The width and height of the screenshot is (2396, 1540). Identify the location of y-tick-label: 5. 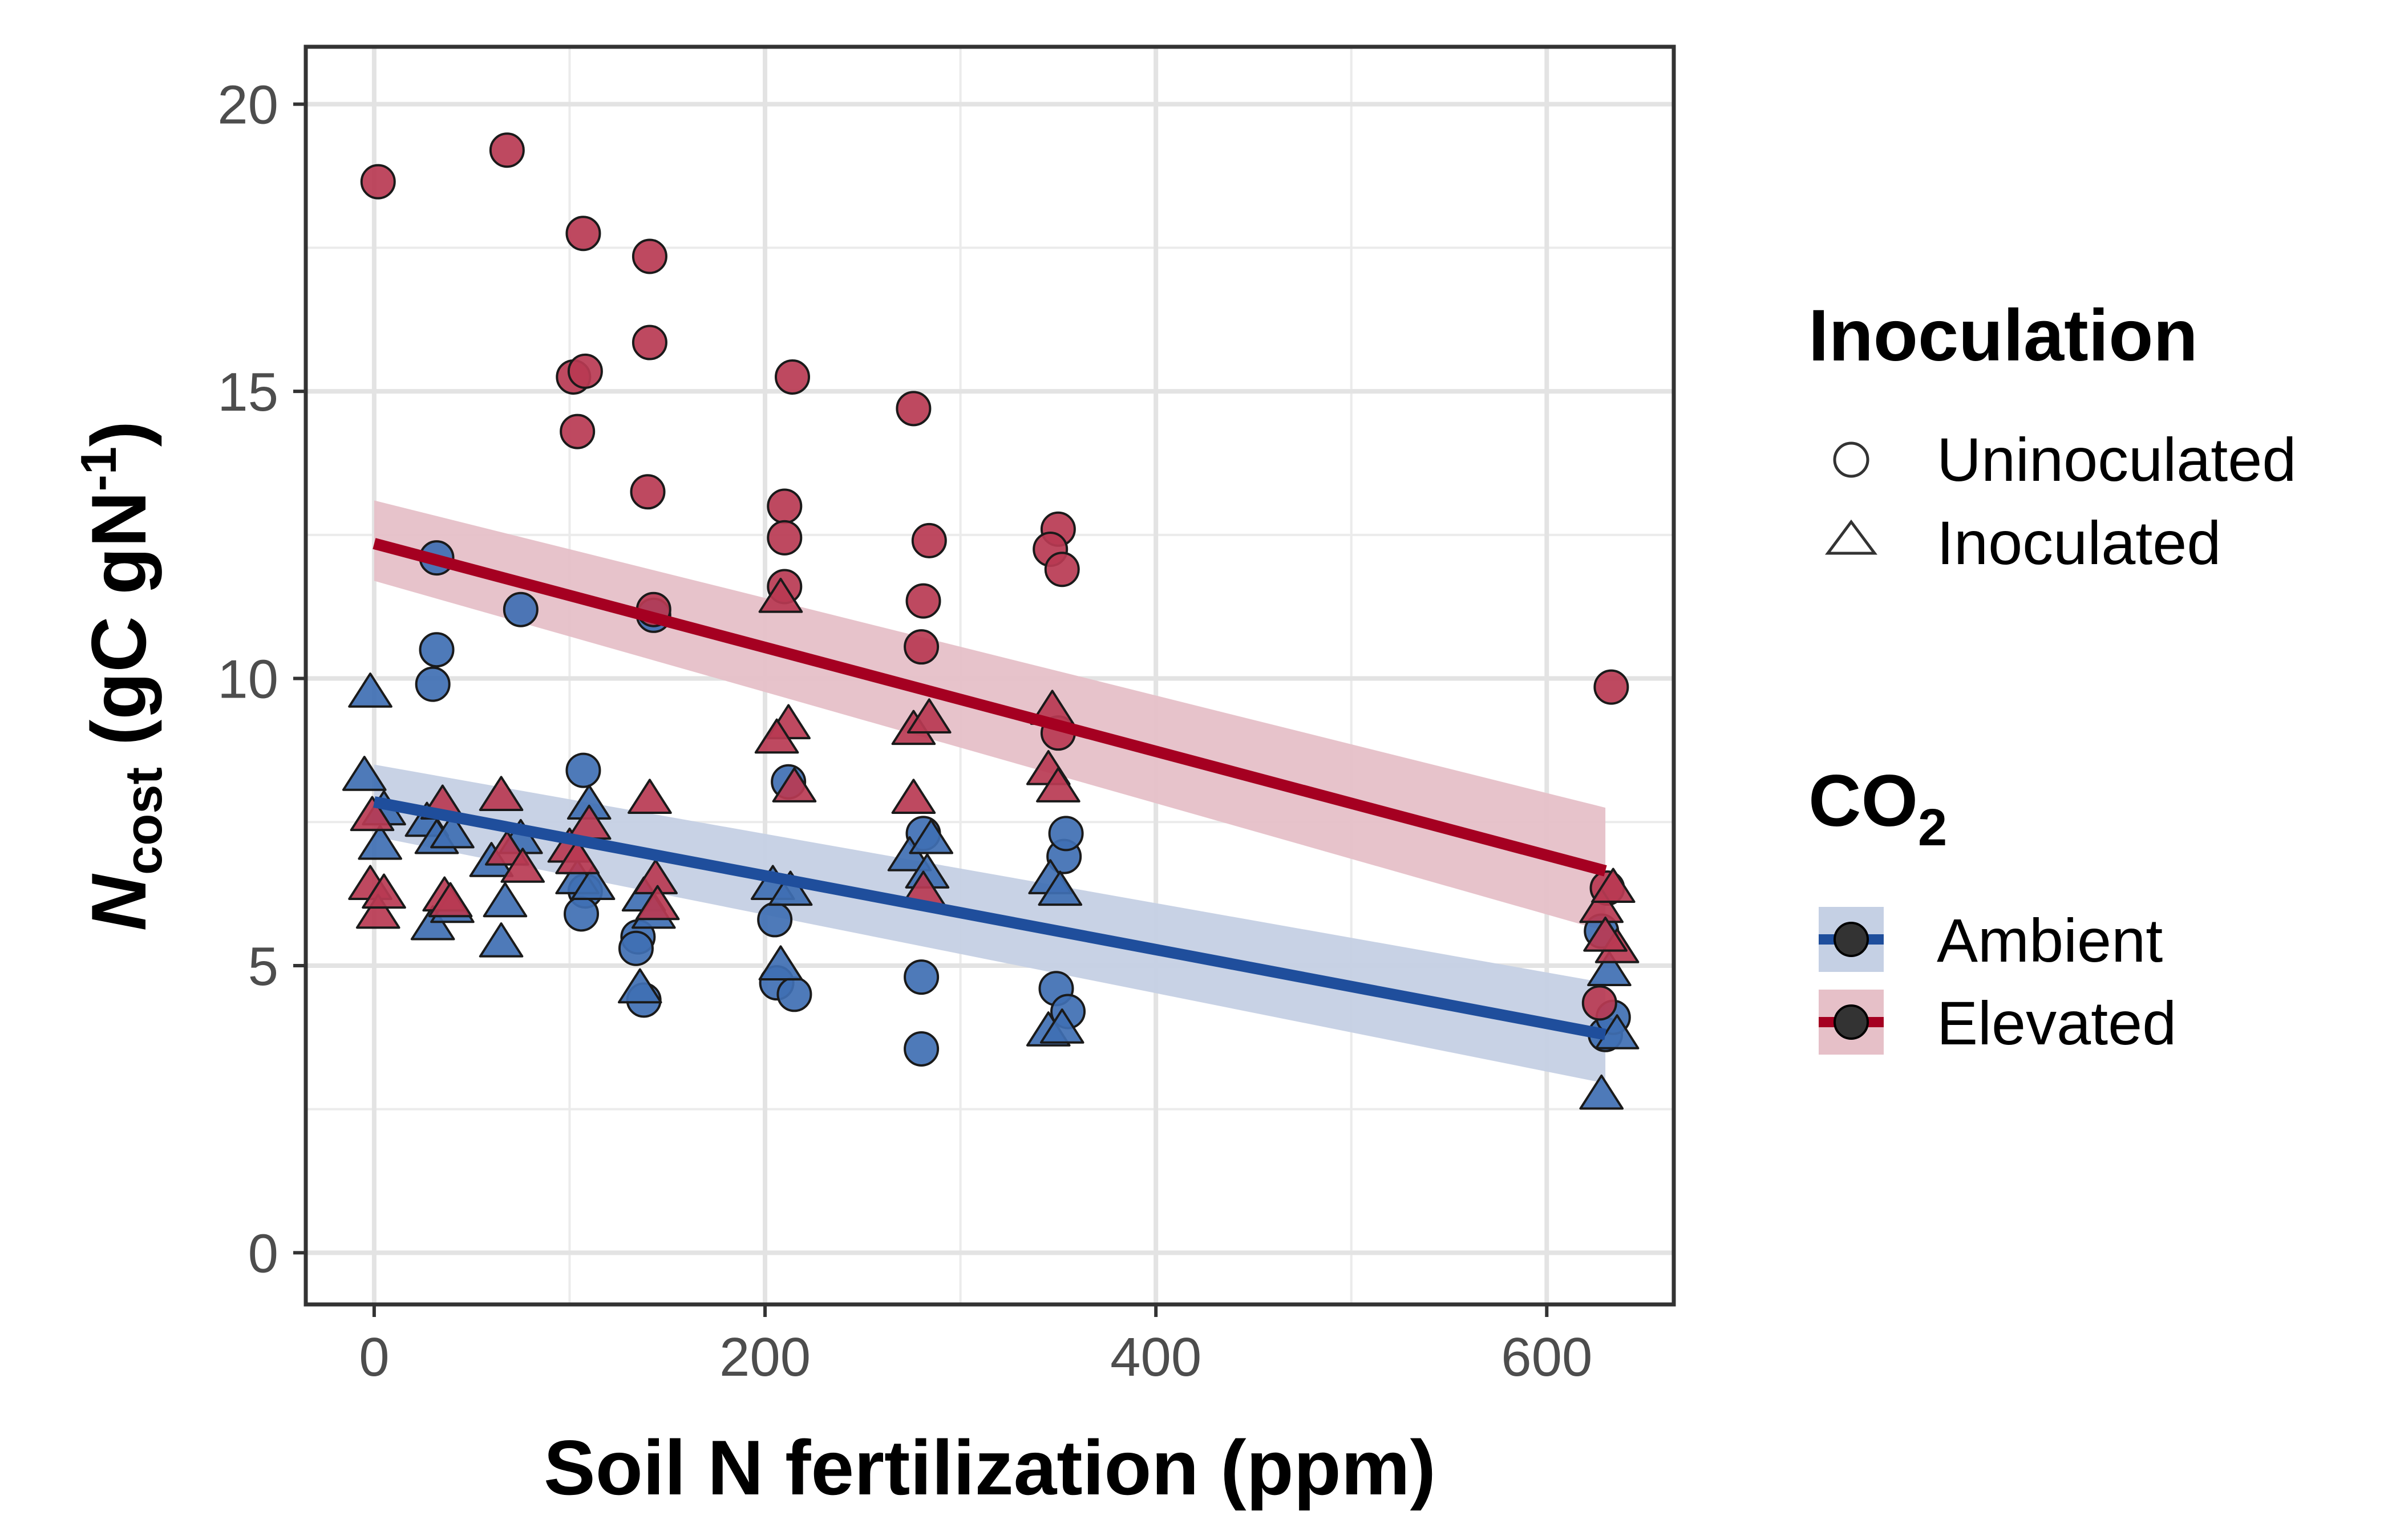
(263, 966).